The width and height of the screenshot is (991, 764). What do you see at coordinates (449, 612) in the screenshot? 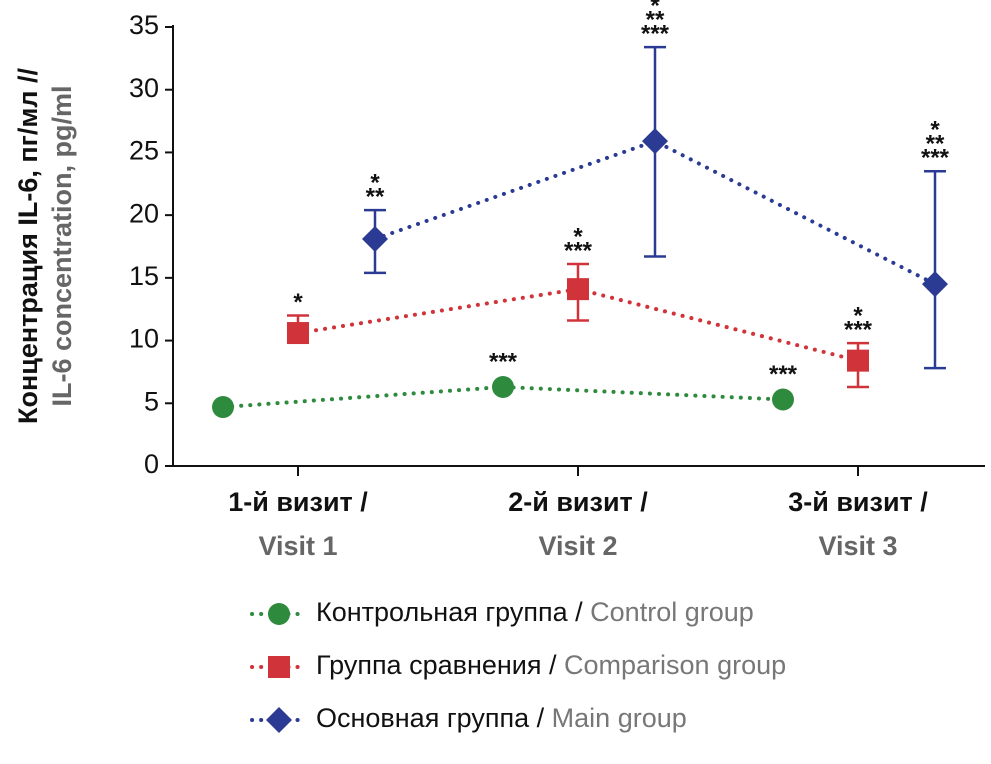
I see `legend-label-ru: Контрольная группа /` at bounding box center [449, 612].